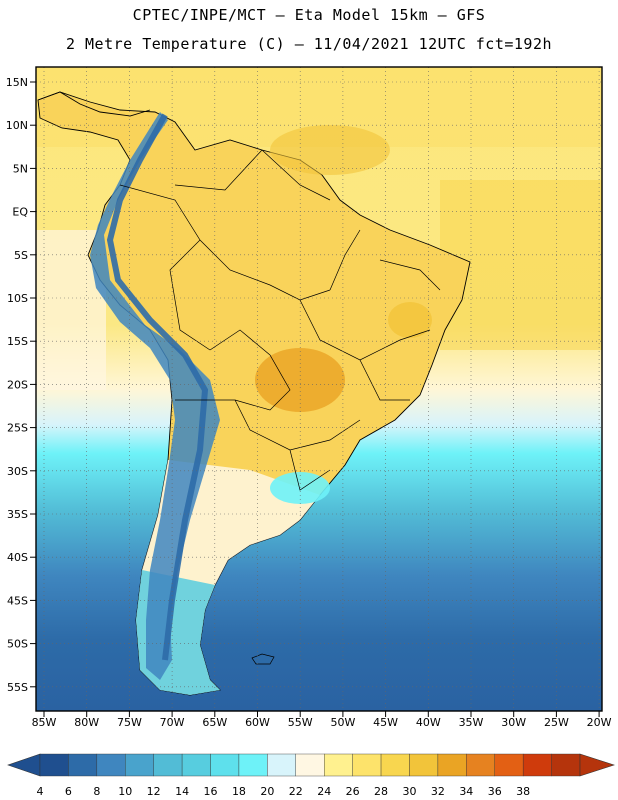 This screenshot has height=800, width=618. What do you see at coordinates (154, 791) in the screenshot?
I see `colorbar-tick-label: 12` at bounding box center [154, 791].